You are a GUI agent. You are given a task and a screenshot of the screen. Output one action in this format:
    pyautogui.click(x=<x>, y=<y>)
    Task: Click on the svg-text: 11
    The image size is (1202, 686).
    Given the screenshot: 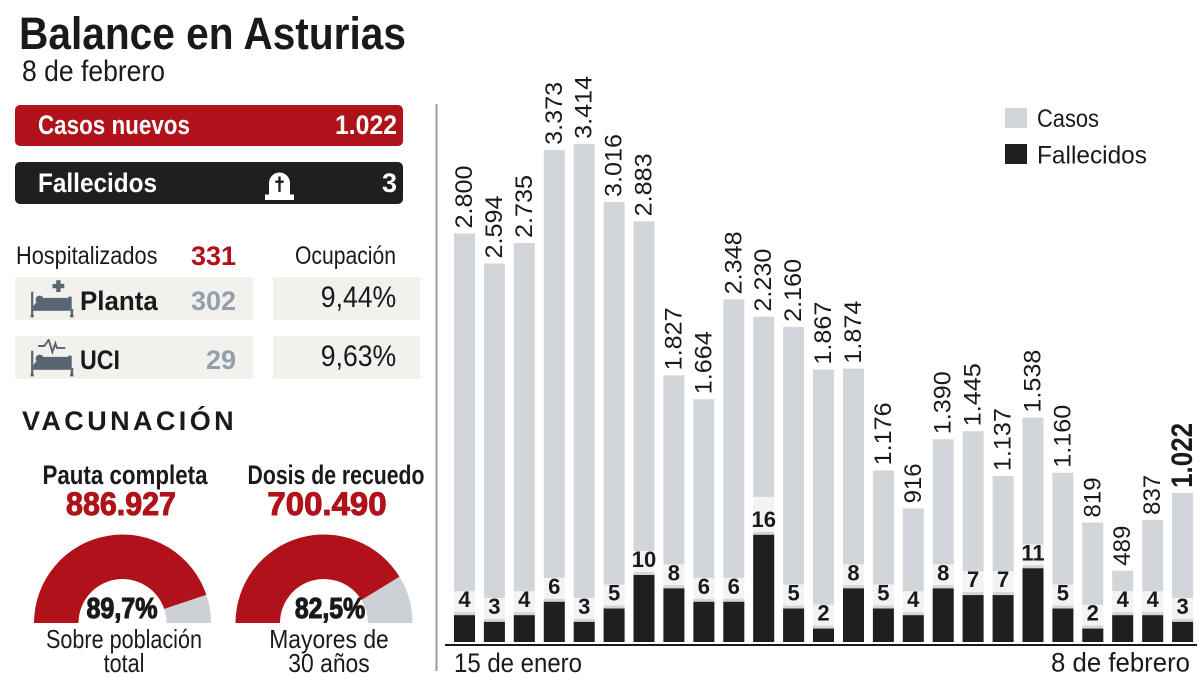 What is the action you would take?
    pyautogui.click(x=1032, y=552)
    